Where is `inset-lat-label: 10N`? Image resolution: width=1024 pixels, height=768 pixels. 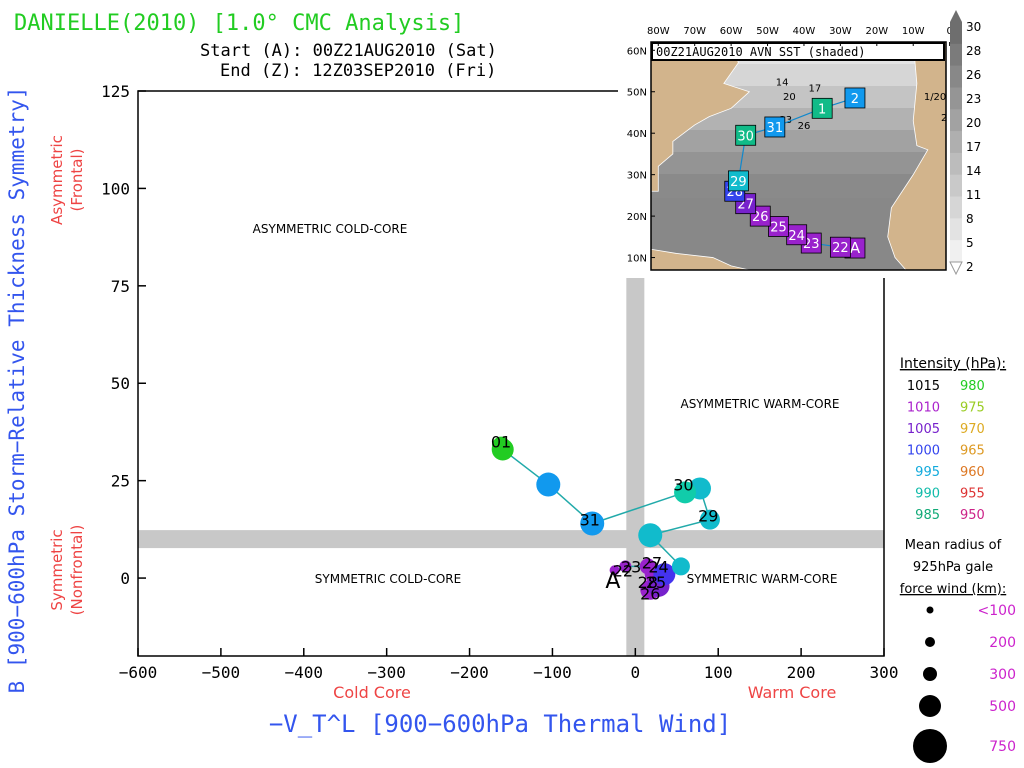 inset-lat-label: 10N is located at coordinates (637, 259).